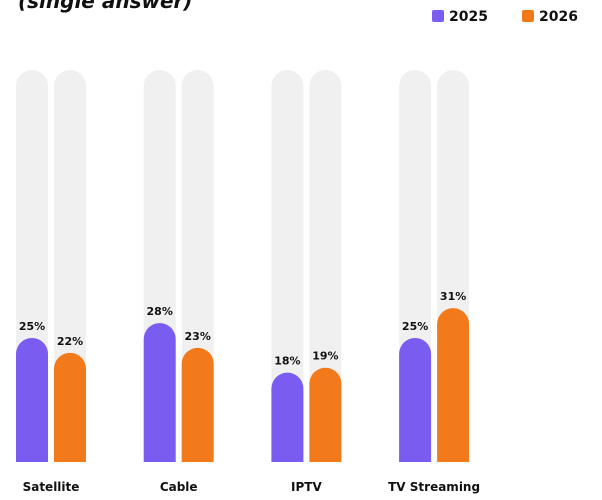 This screenshot has width=602, height=500. I want to click on value-label: 18%, so click(287, 361).